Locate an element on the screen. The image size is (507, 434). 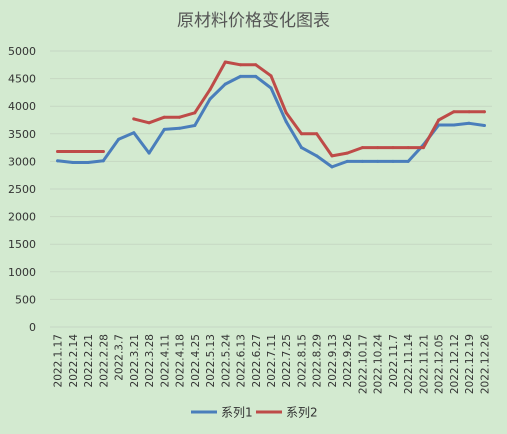
y-tick-label: 4000 is located at coordinates (22, 106).